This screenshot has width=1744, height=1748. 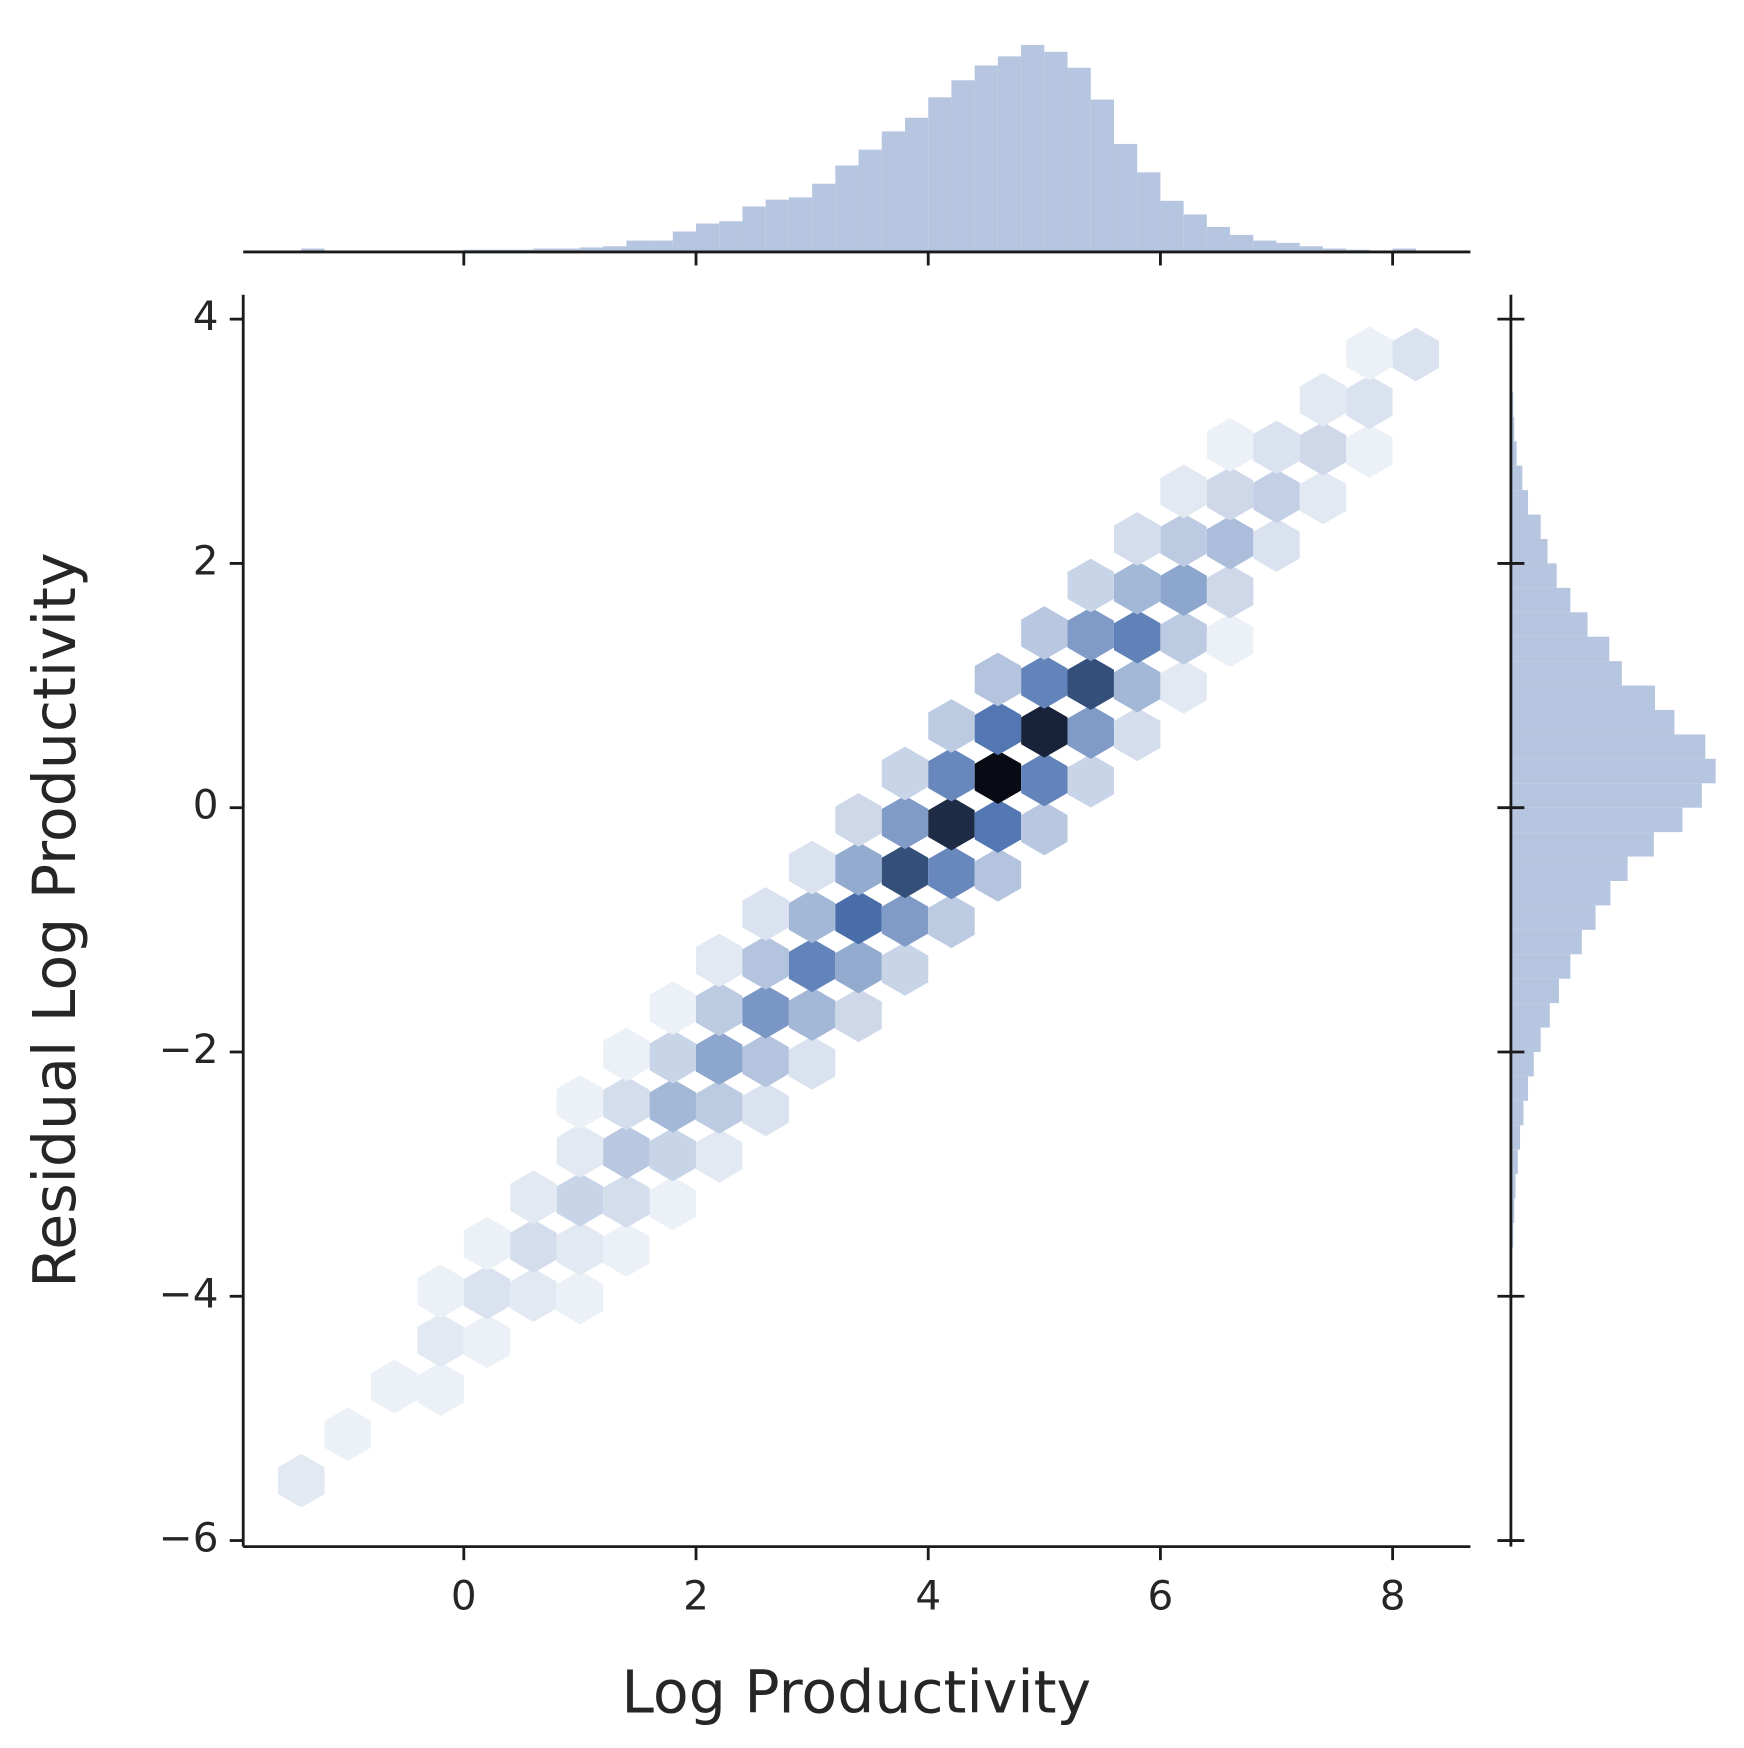 I want to click on y-tick-label: −6, so click(x=189, y=1538).